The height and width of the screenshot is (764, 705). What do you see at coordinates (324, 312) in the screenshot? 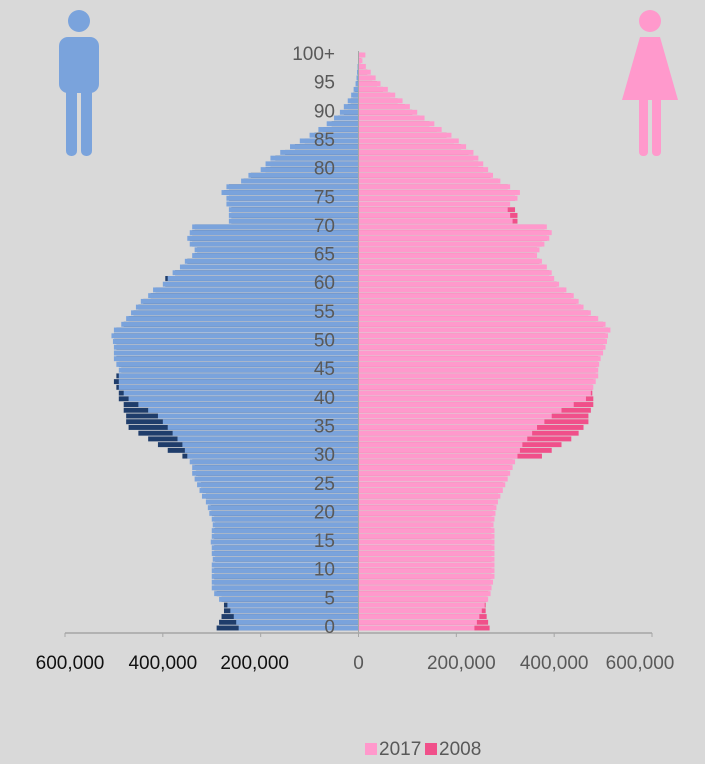
I see `y-tick-label: 55` at bounding box center [324, 312].